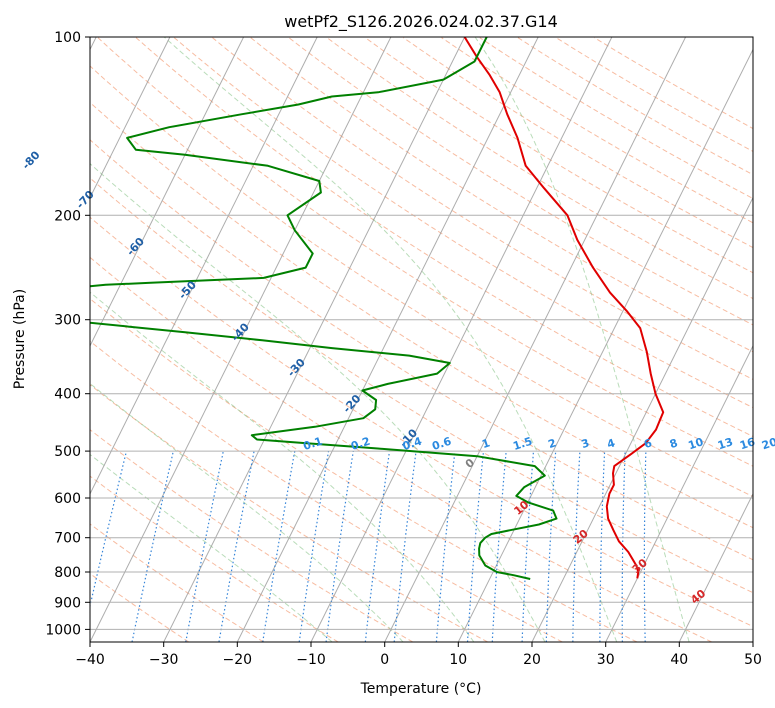 The image size is (775, 708). What do you see at coordinates (458, 660) in the screenshot?
I see `x-tick-label: 10` at bounding box center [458, 660].